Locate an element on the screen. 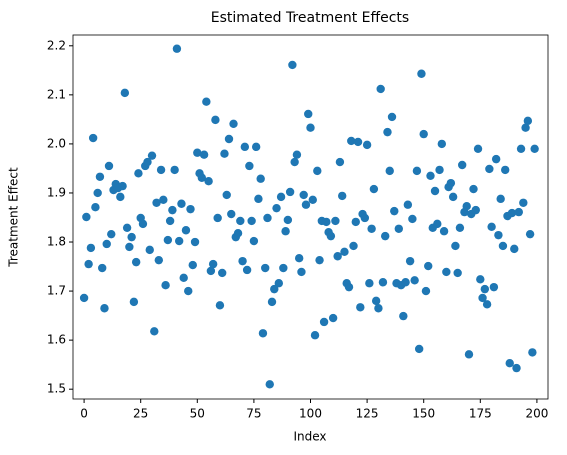 This screenshot has height=455, width=567. y-tick-label: 1.9 is located at coordinates (56, 192).